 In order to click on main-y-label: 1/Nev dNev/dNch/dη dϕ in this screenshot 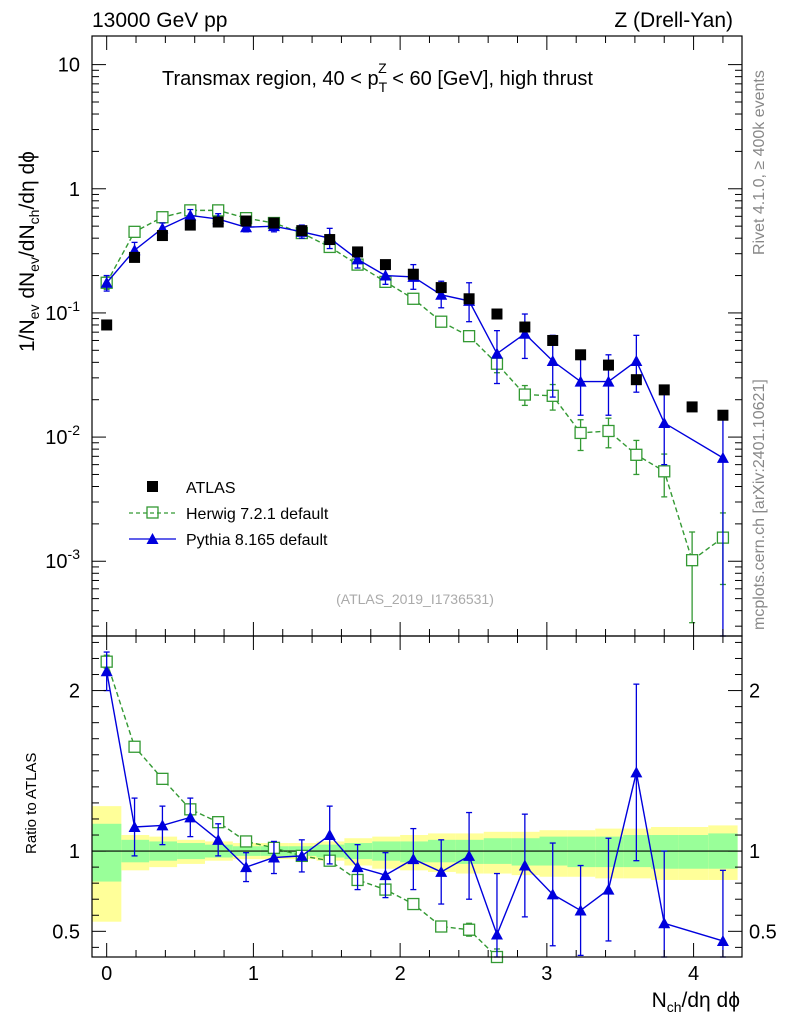, I will do `click(29, 251)`.